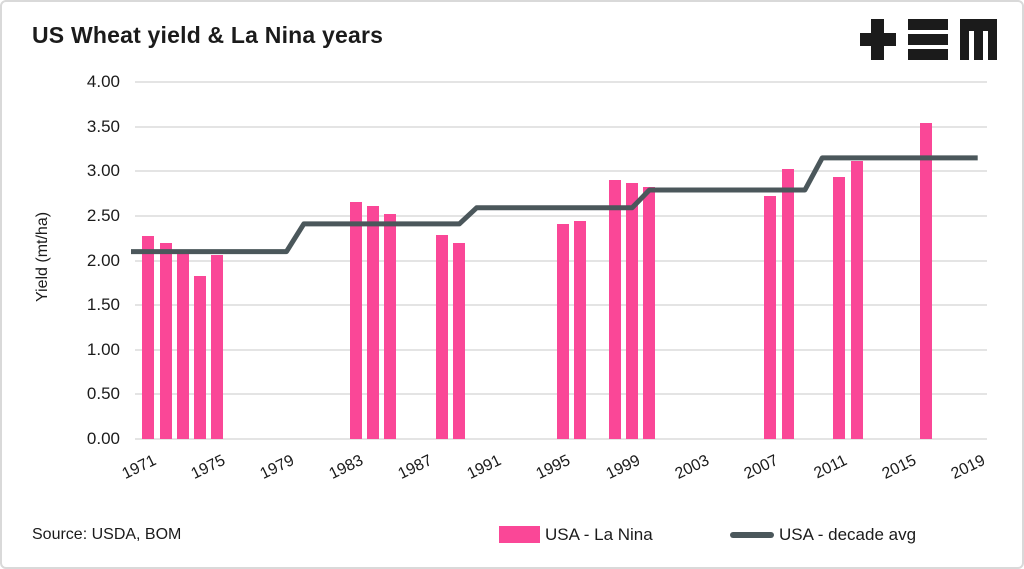  I want to click on bar-1984, so click(372, 322).